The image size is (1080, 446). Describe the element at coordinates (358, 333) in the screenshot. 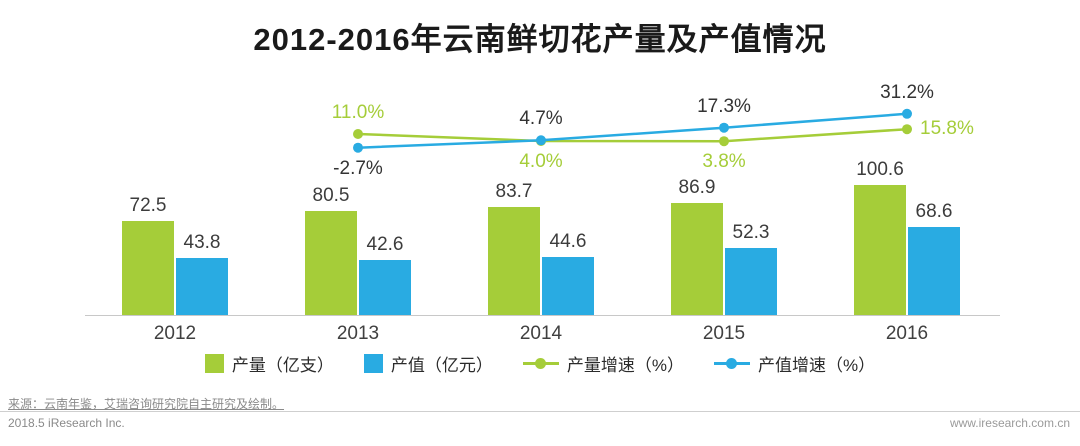

I see `axis-tick-label: 2013` at that location.